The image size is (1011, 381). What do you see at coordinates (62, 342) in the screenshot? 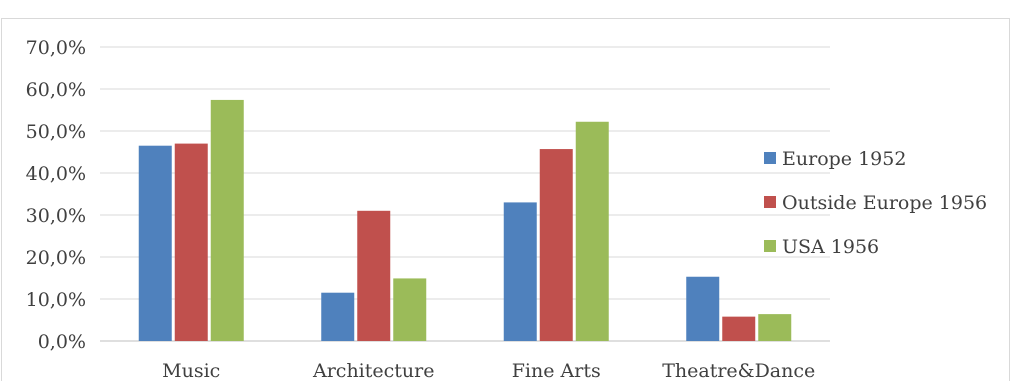
I see `y-tick-label: 0,0%` at bounding box center [62, 342].